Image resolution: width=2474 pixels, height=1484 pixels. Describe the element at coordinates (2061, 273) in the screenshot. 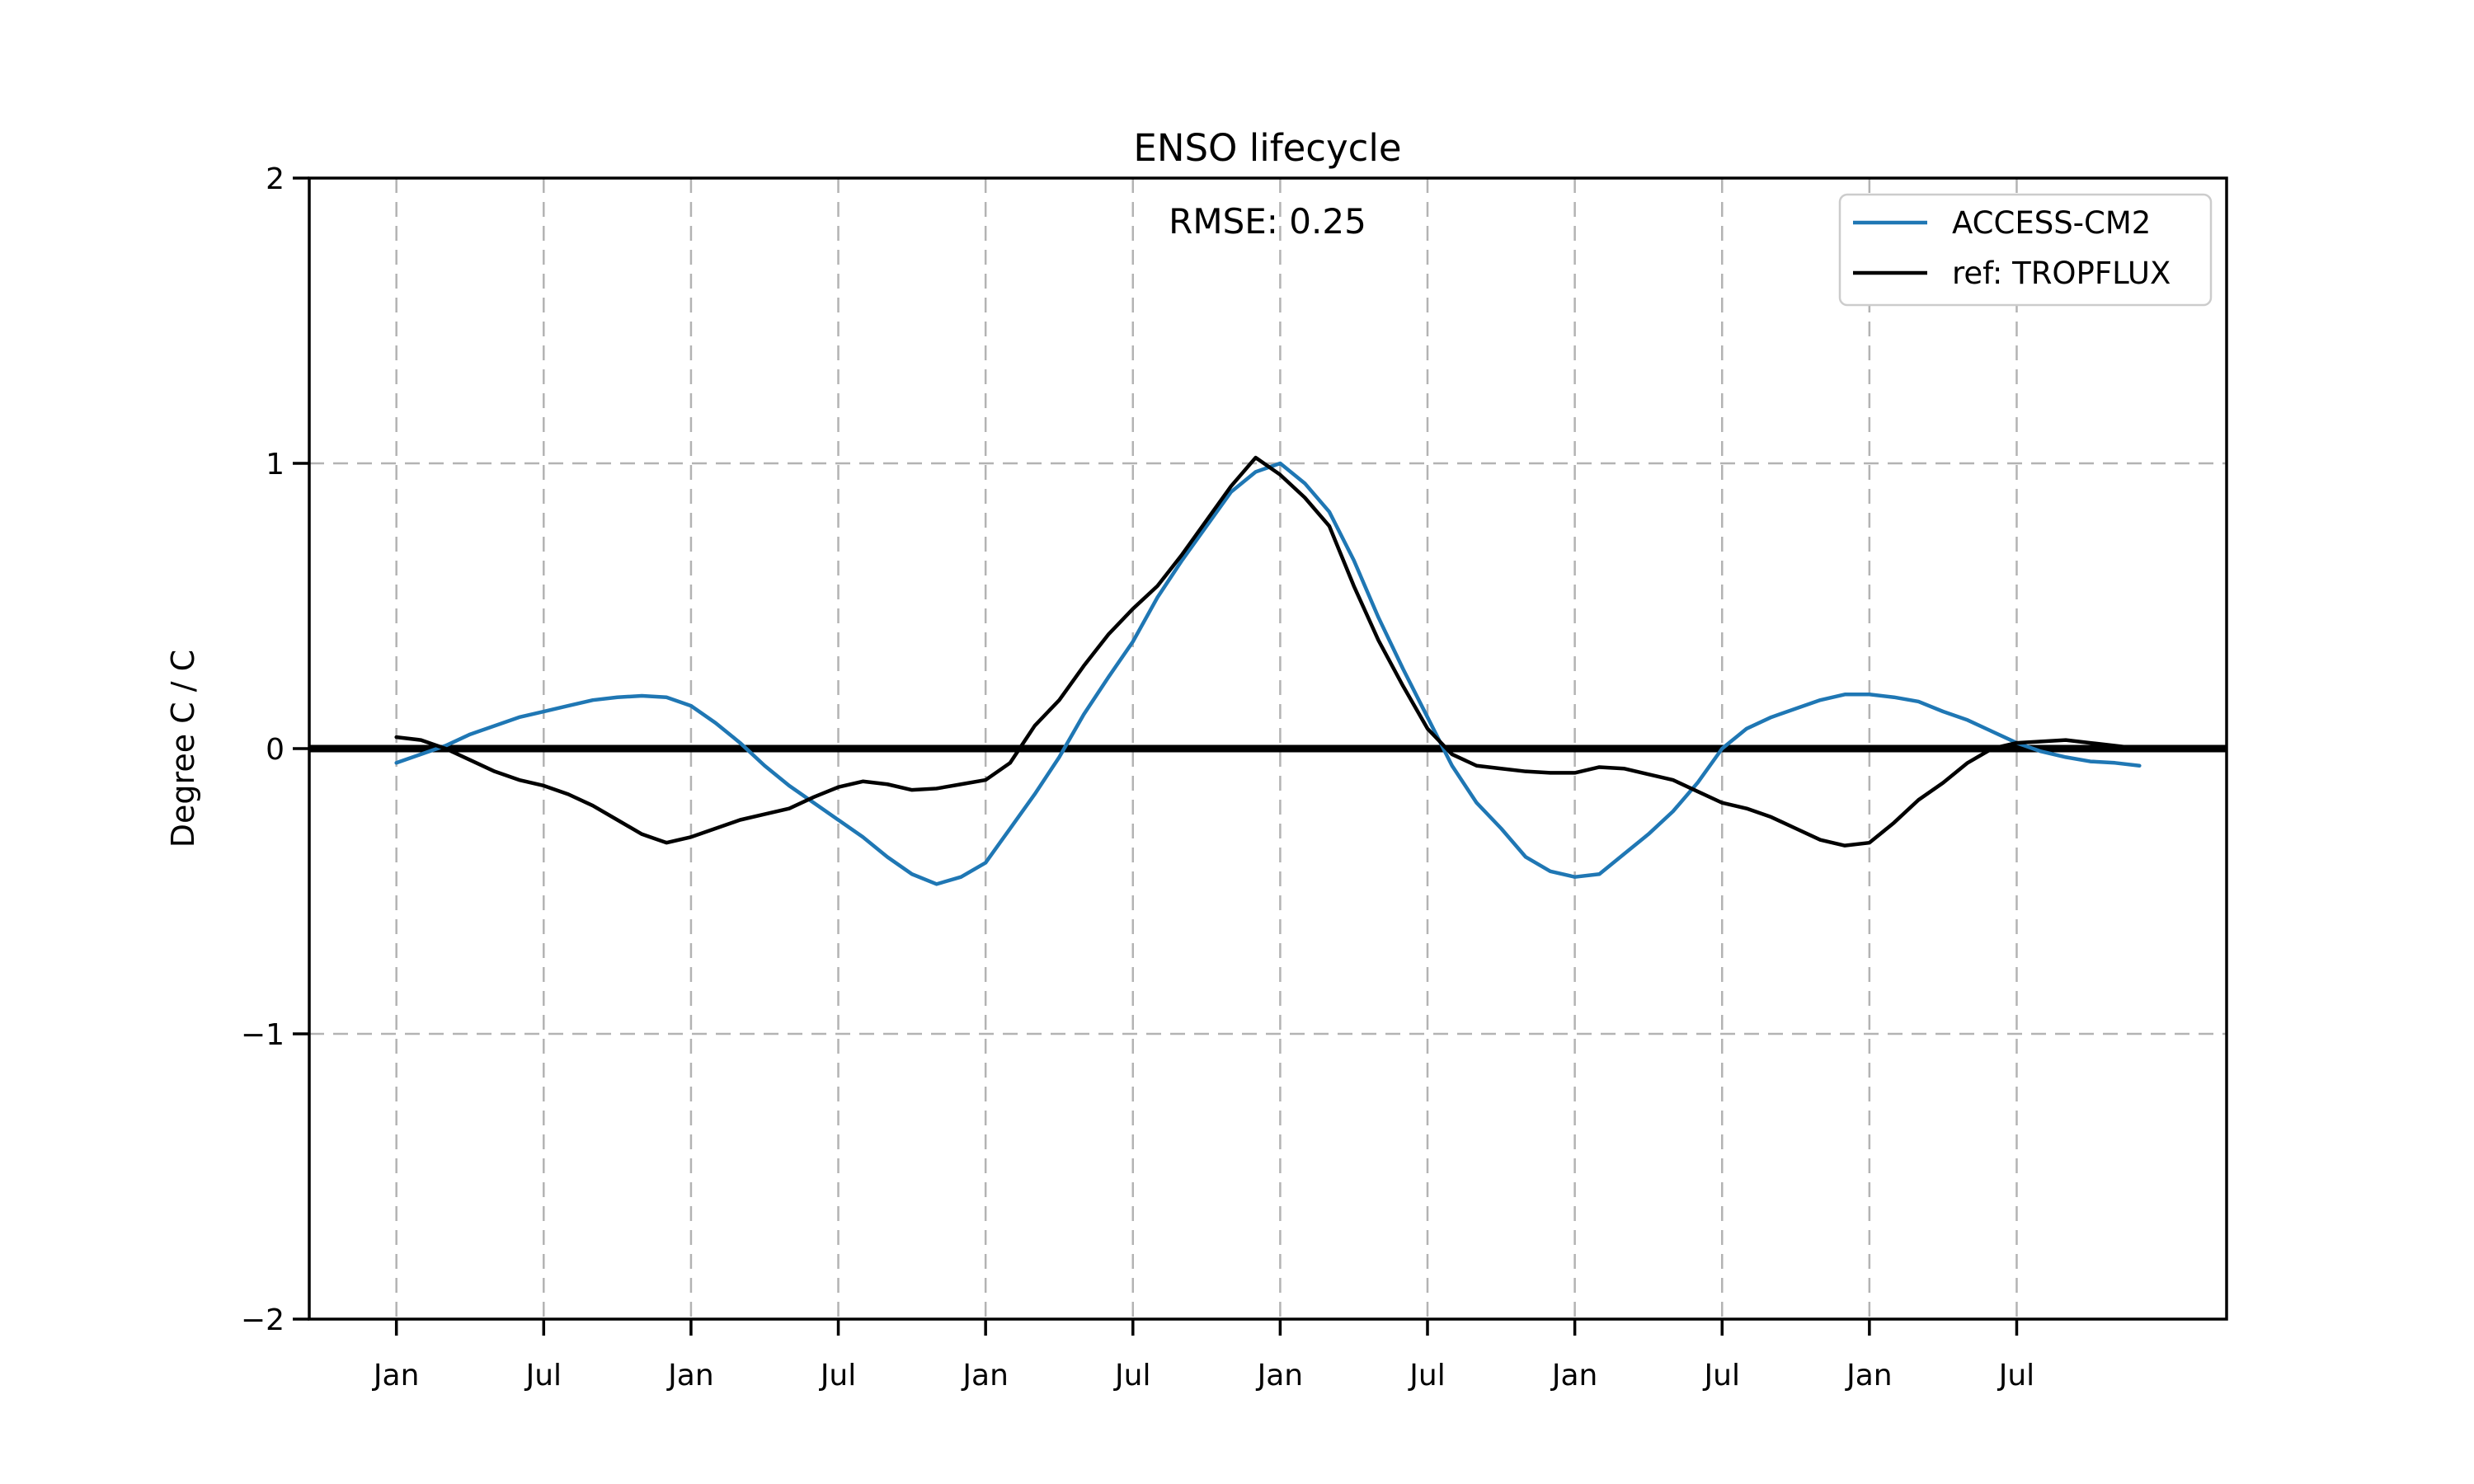

I see `legend-label-ref: ref: TROPFLUX` at that location.